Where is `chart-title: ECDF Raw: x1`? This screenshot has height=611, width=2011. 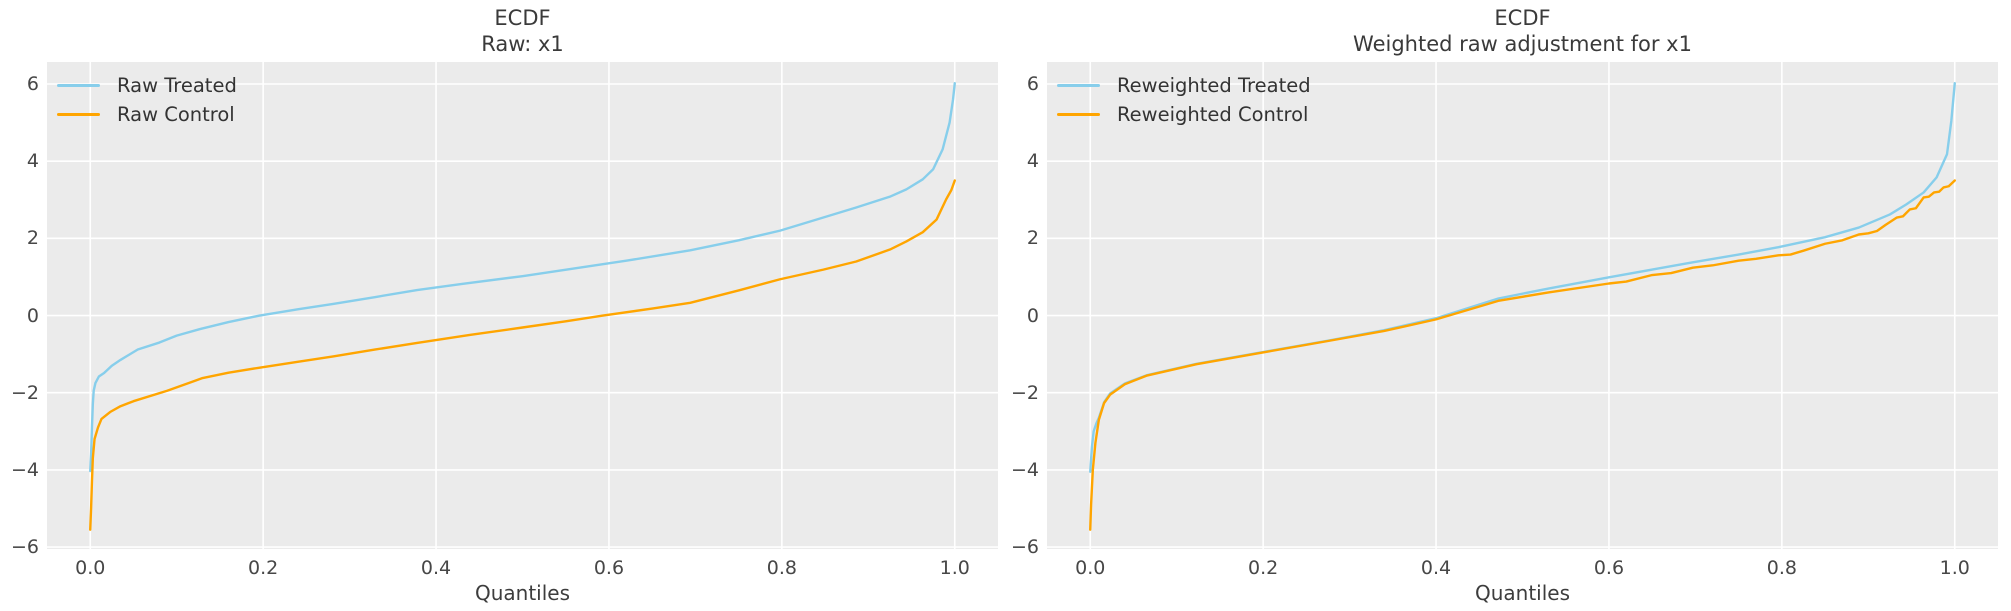 chart-title: ECDF Raw: x1 is located at coordinates (522, 31).